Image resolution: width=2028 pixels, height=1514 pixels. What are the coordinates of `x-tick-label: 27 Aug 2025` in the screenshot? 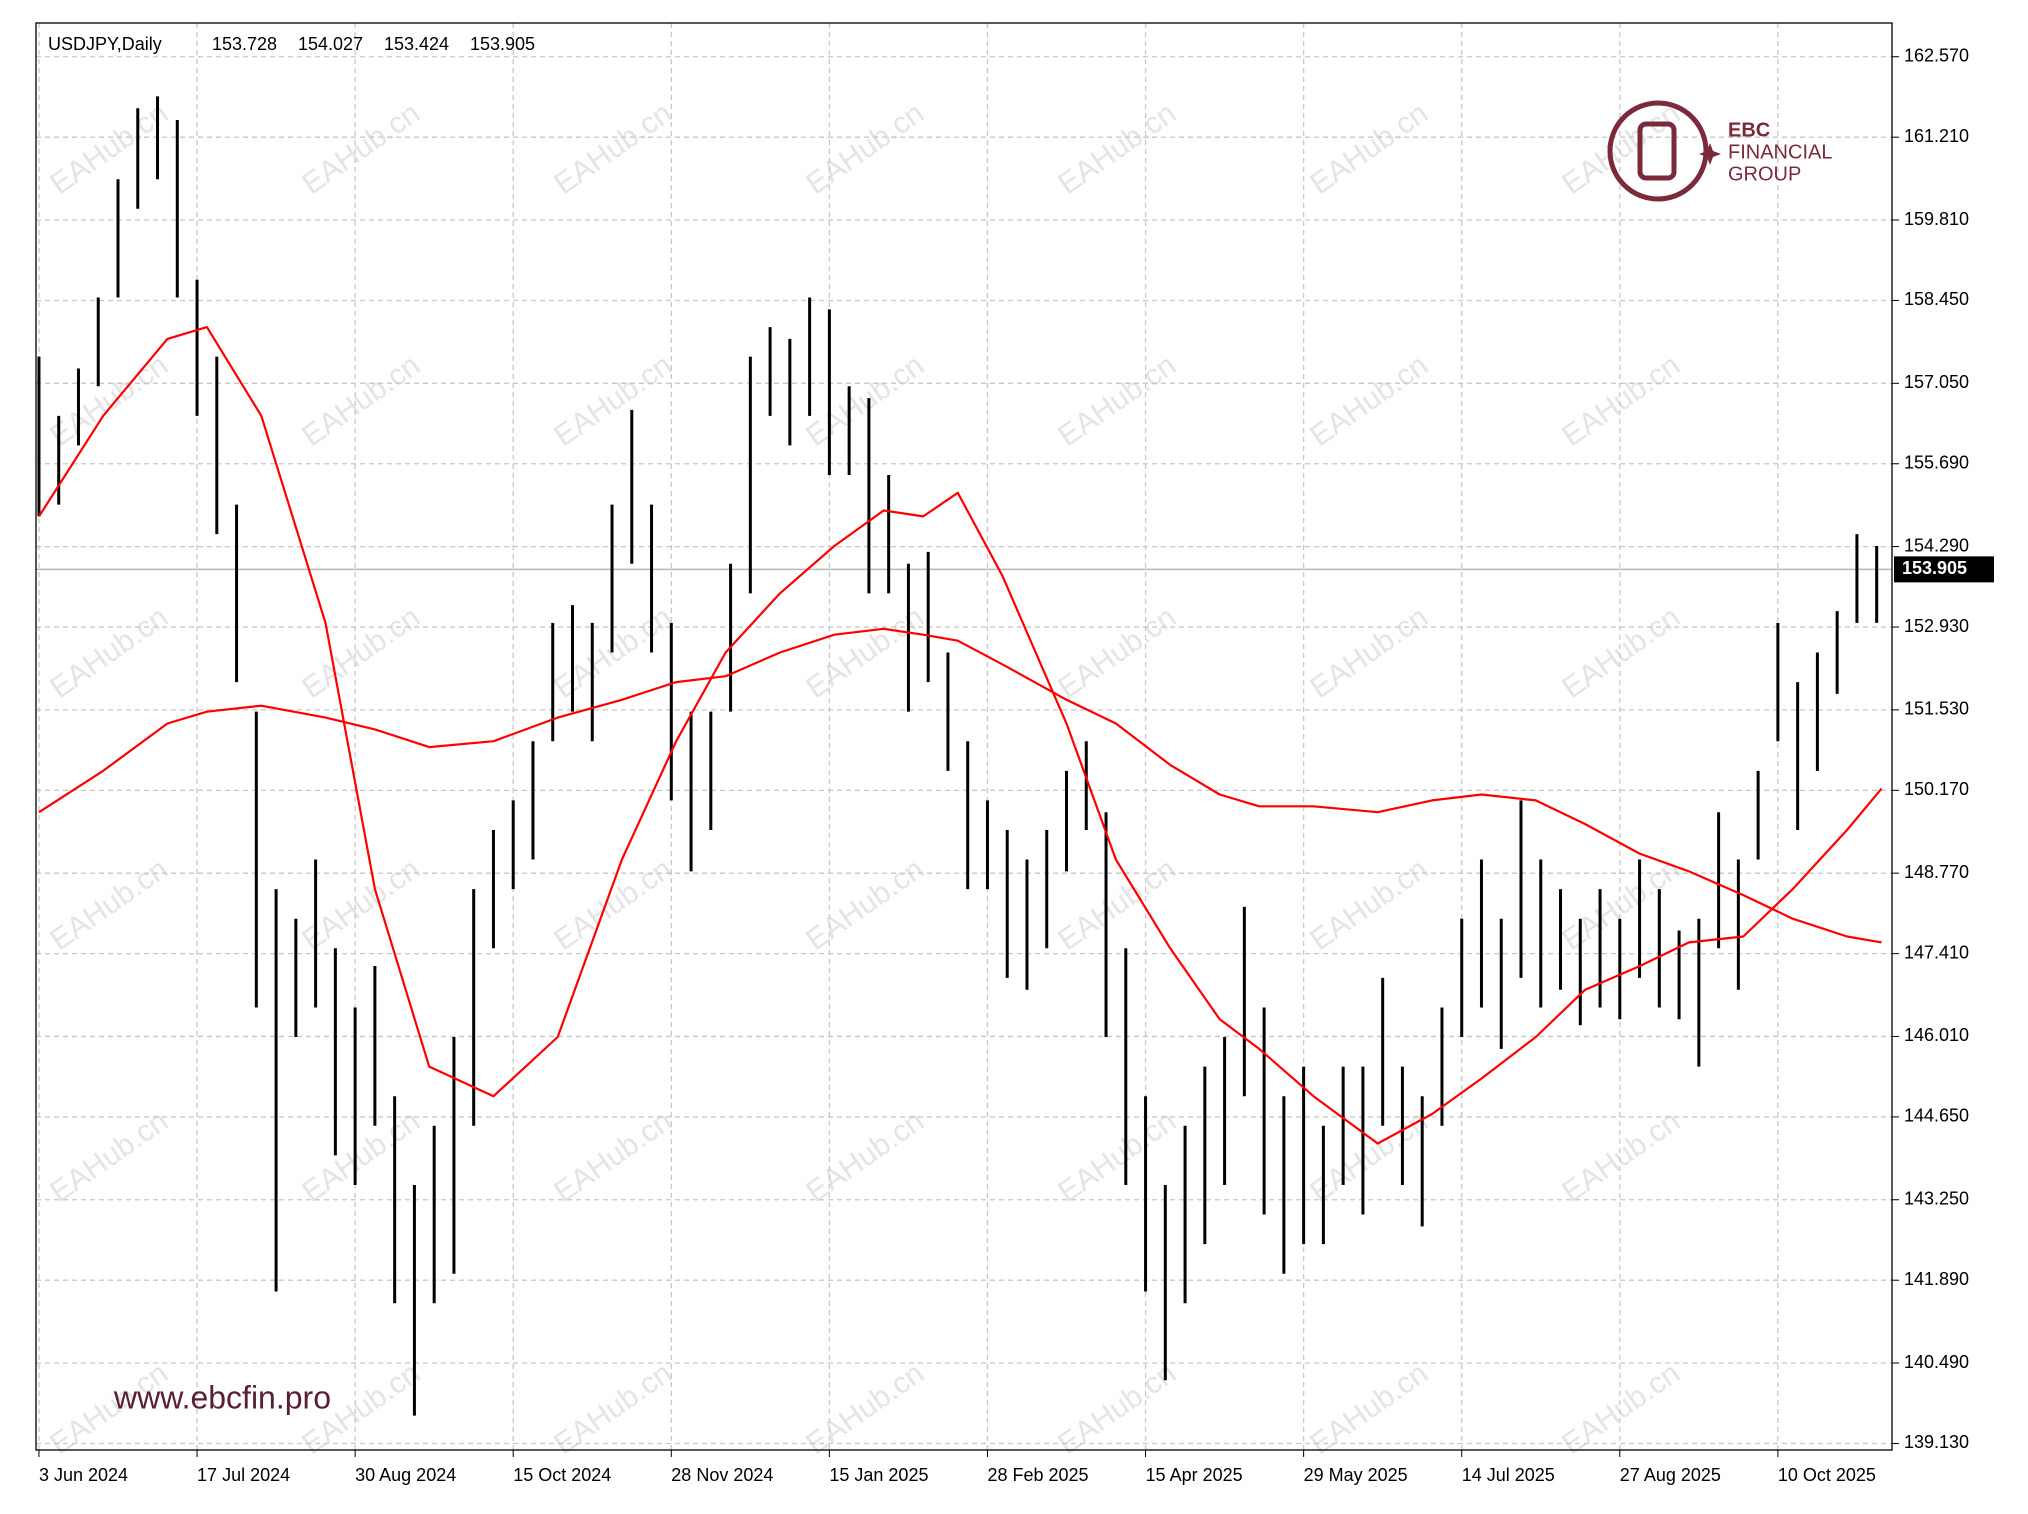 It's located at (1670, 1475).